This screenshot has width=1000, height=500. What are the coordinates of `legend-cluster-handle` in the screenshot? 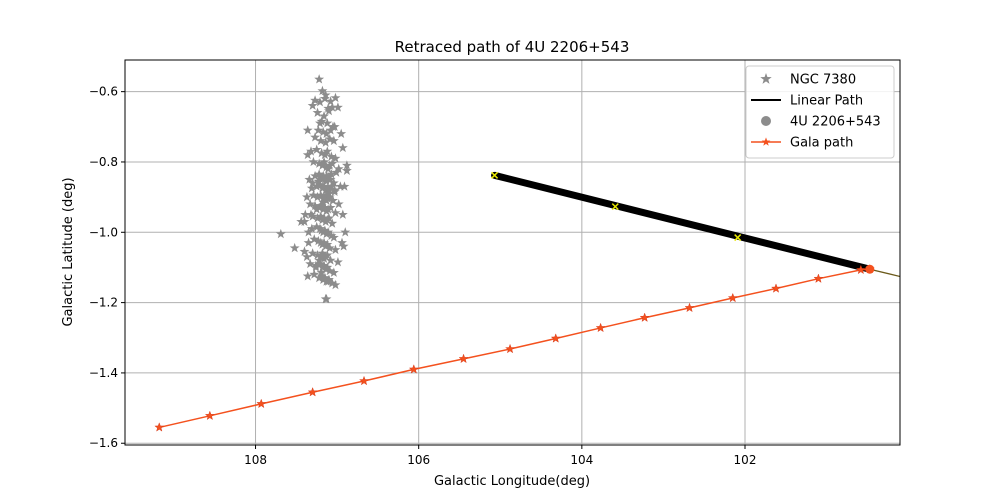 It's located at (766, 78).